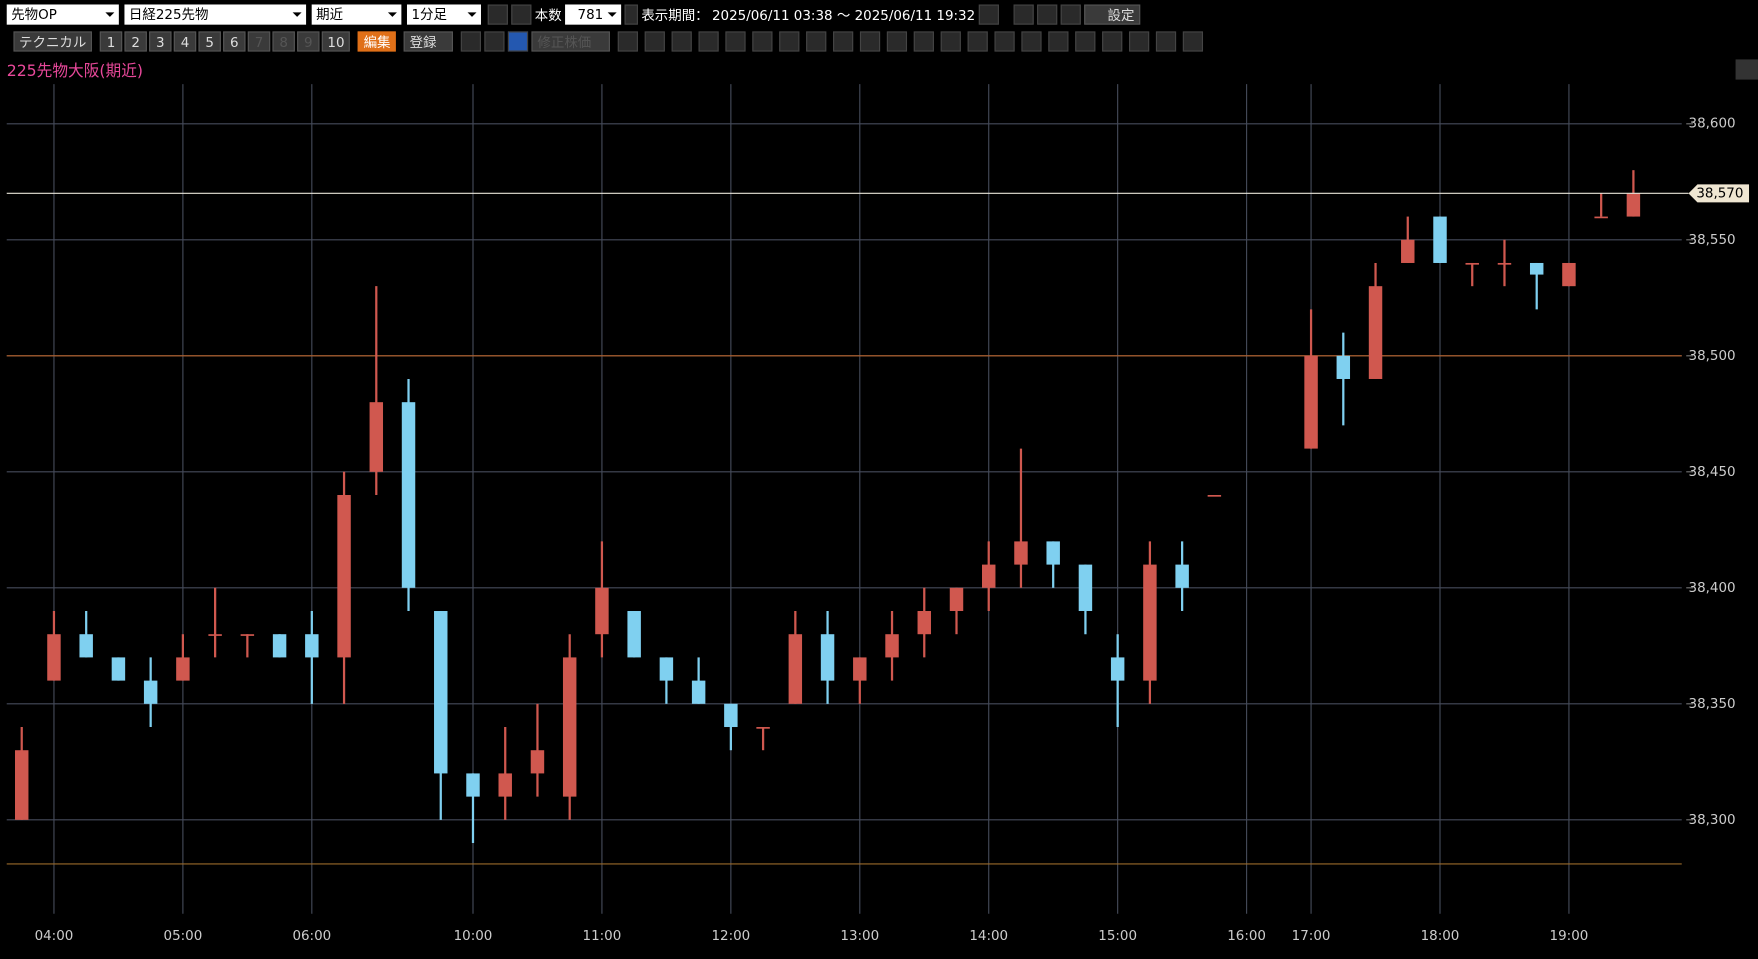 Image resolution: width=1758 pixels, height=959 pixels. What do you see at coordinates (52, 41) in the screenshot?
I see `technical-button: テクニカル` at bounding box center [52, 41].